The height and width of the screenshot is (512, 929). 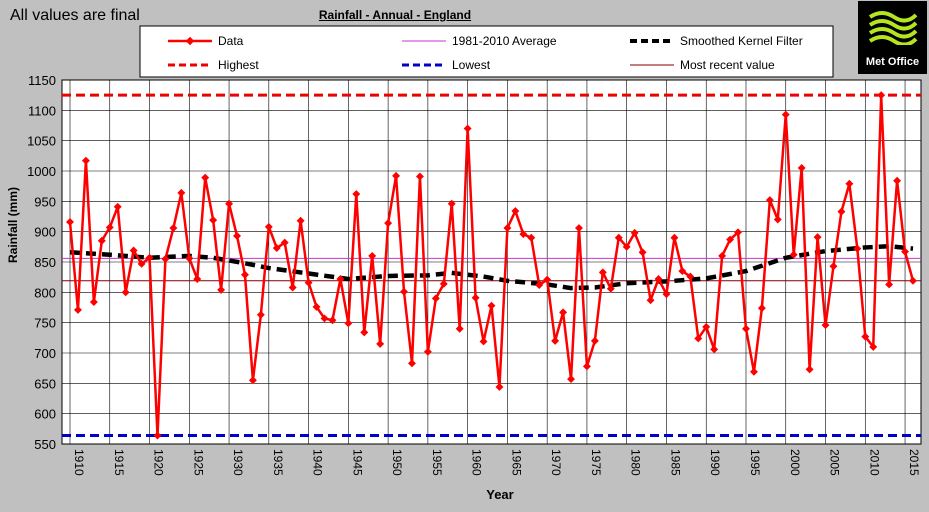 What do you see at coordinates (206, 41) in the screenshot?
I see `legend-item: Data` at bounding box center [206, 41].